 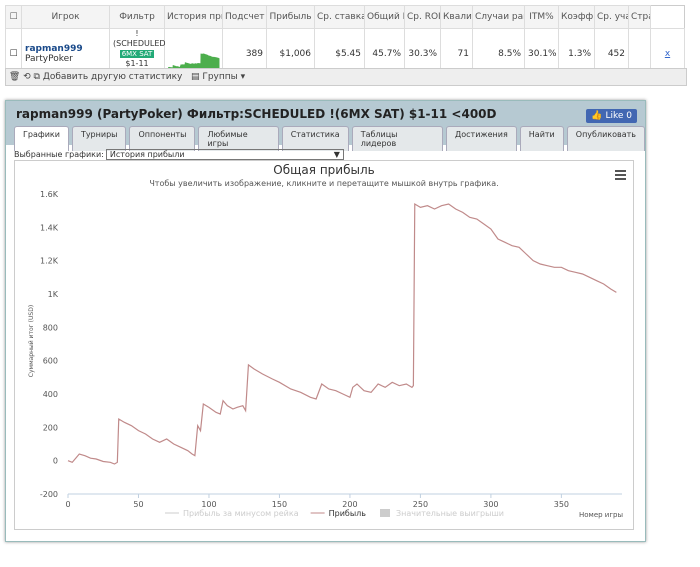 What do you see at coordinates (50, 361) in the screenshot?
I see `y-tick-label: 600` at bounding box center [50, 361].